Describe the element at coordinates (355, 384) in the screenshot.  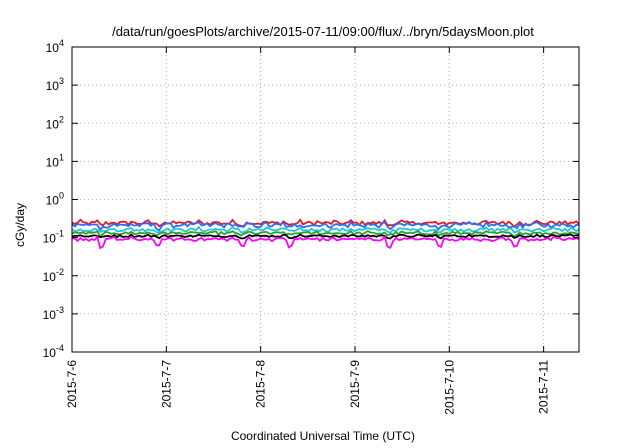
I see `x-tick-label: 2015-7-9` at that location.